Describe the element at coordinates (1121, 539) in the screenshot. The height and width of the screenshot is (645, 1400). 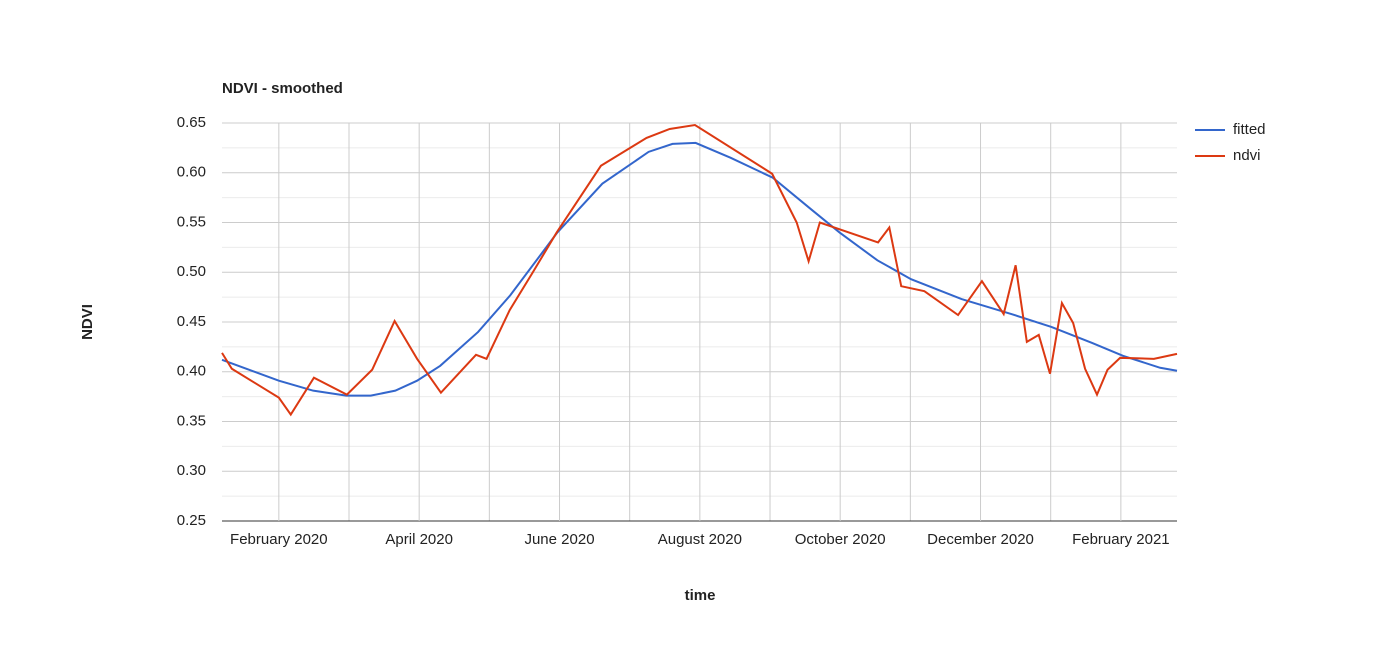
I see `x-tick-label: February 2021` at that location.